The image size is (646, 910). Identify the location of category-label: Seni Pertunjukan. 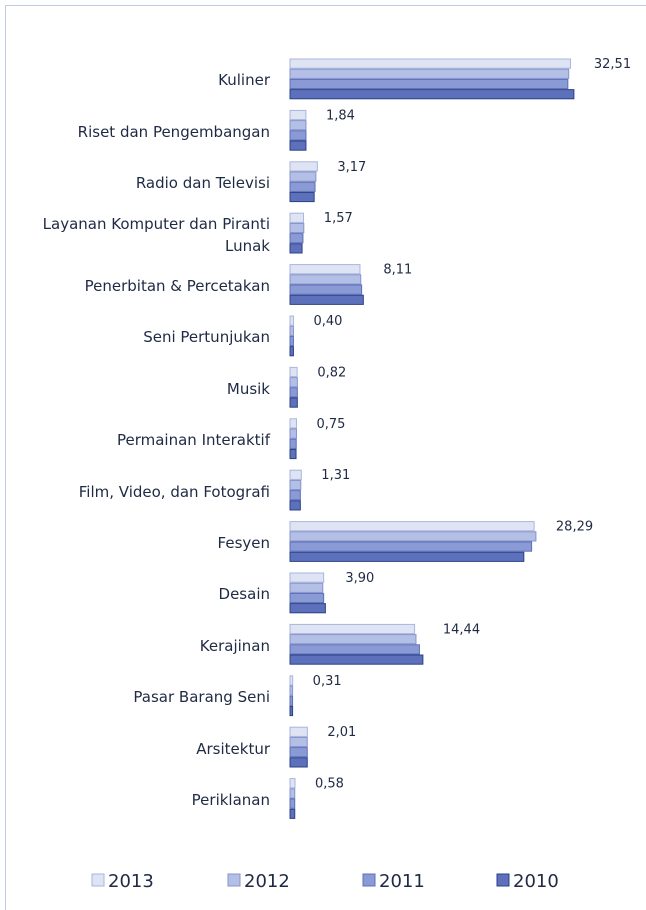
(206, 337).